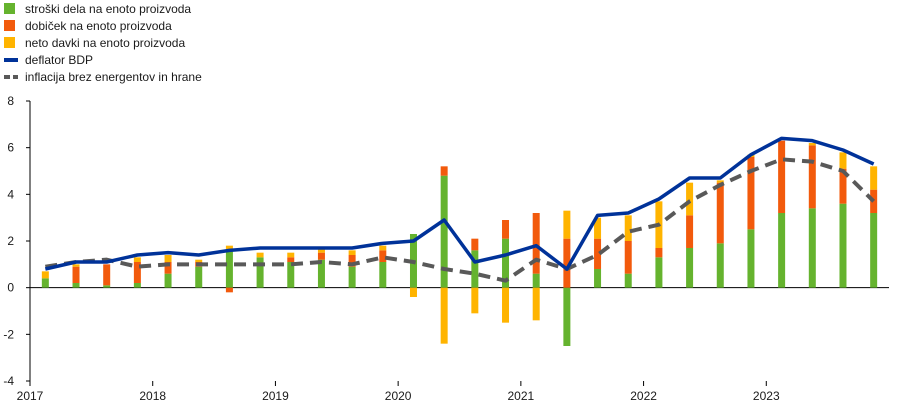 This screenshot has height=408, width=901. What do you see at coordinates (17, 241) in the screenshot?
I see `y-axis: -4 -2 0 2 4 6 8` at bounding box center [17, 241].